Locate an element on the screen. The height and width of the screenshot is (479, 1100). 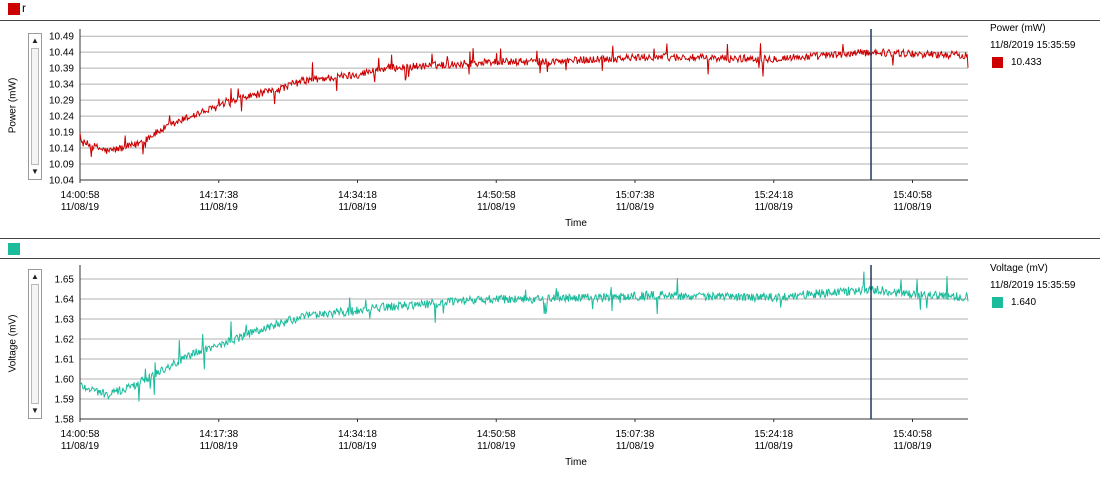
y-tick-label: 1.61 is located at coordinates (65, 360).